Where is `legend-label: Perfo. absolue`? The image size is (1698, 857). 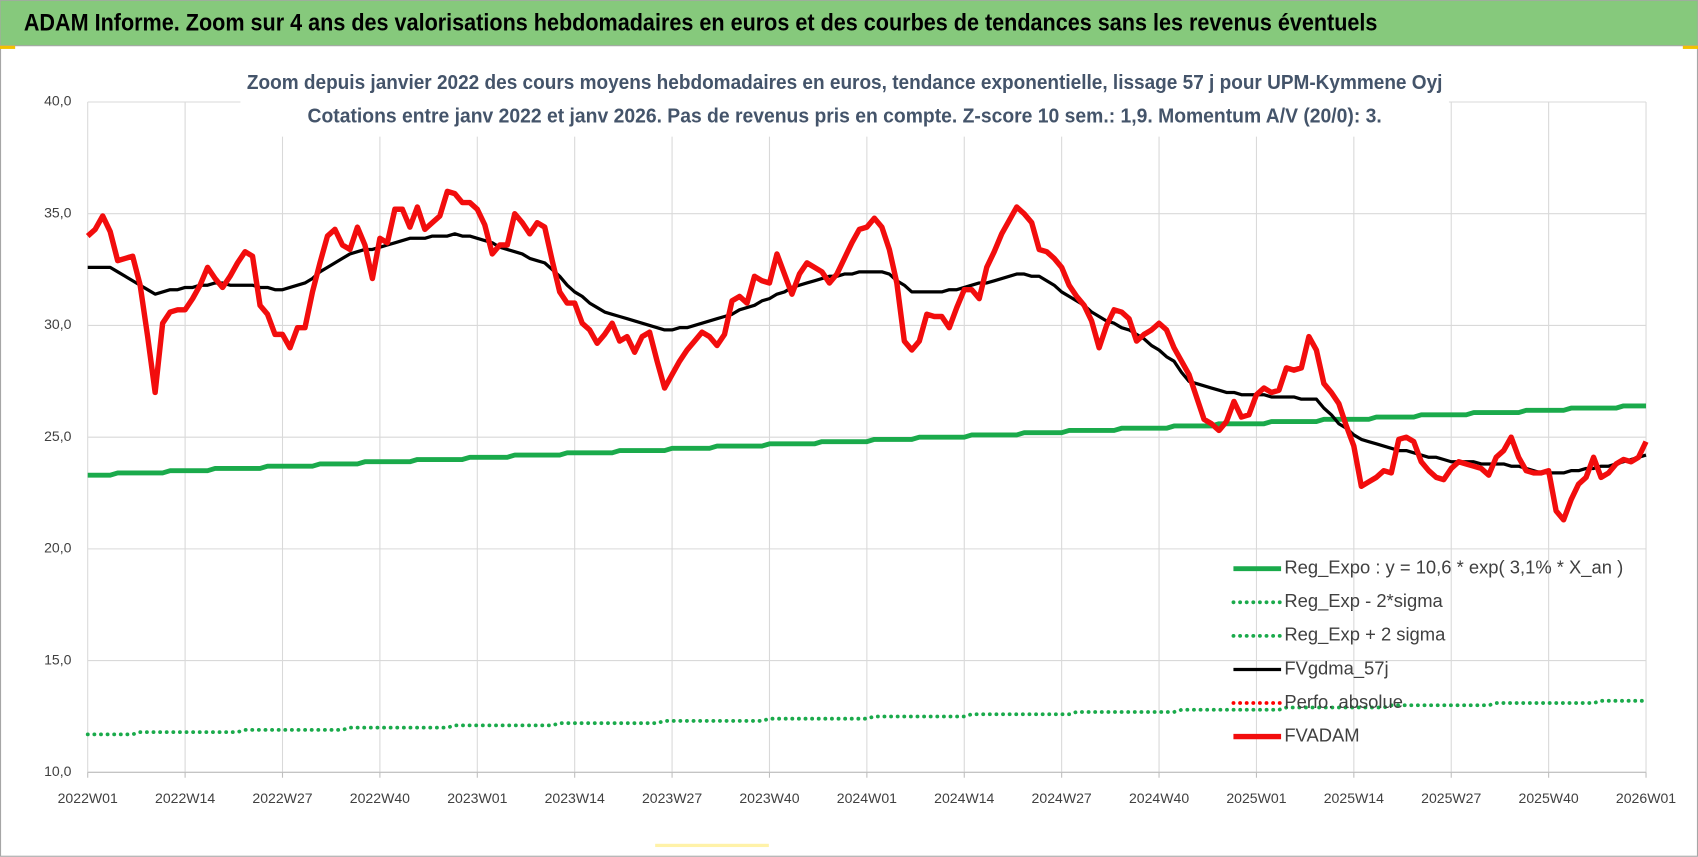 legend-label: Perfo. absolue is located at coordinates (1343, 701).